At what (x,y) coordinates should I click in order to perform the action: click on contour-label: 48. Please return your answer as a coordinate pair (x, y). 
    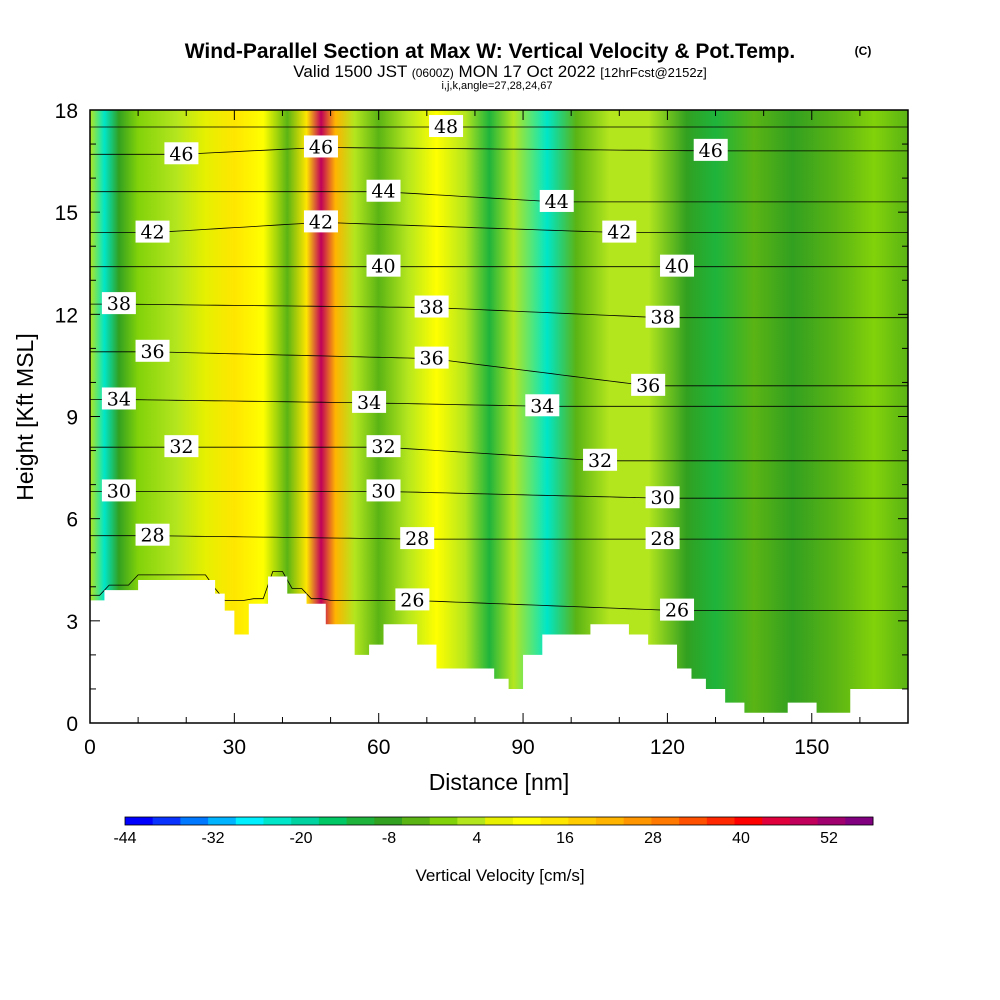
    Looking at the image, I should click on (446, 127).